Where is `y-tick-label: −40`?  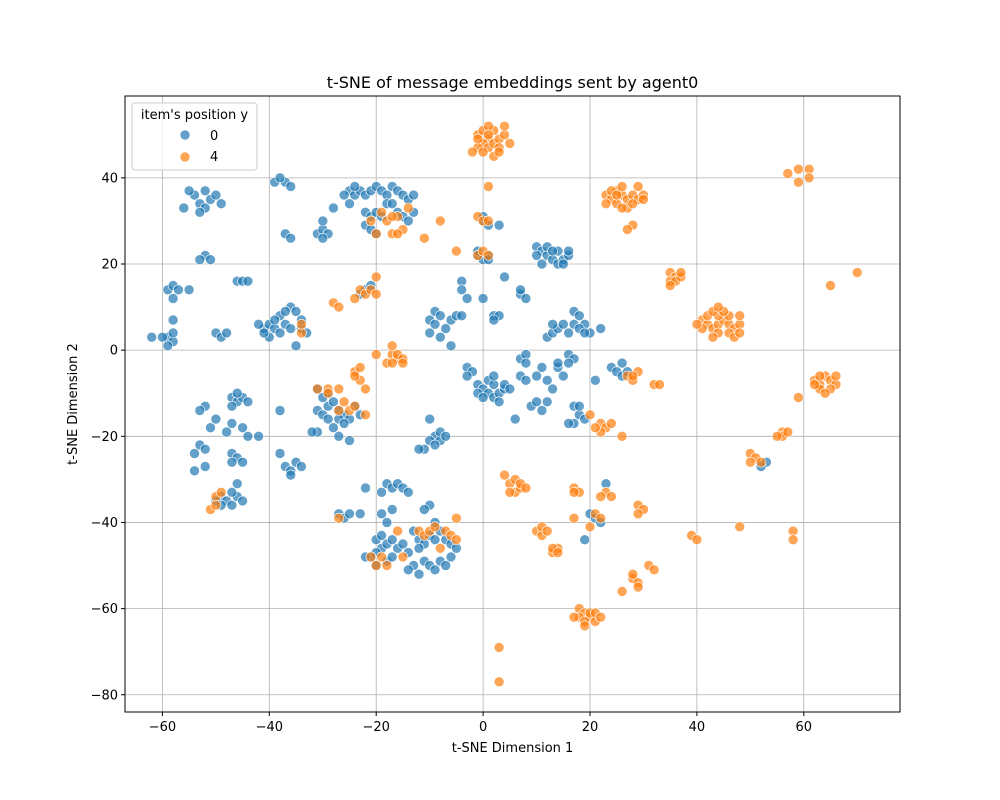 y-tick-label: −40 is located at coordinates (104, 523).